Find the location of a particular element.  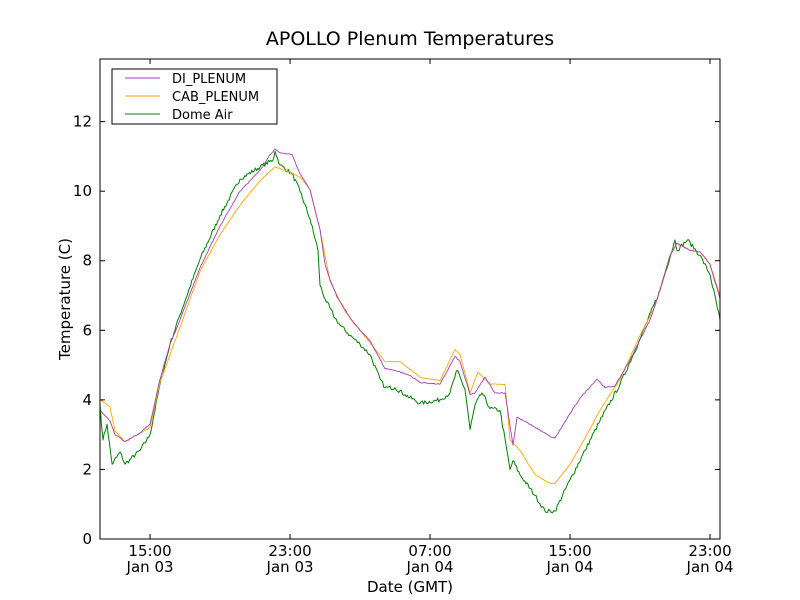

y-tick-label: 12 is located at coordinates (82, 122).